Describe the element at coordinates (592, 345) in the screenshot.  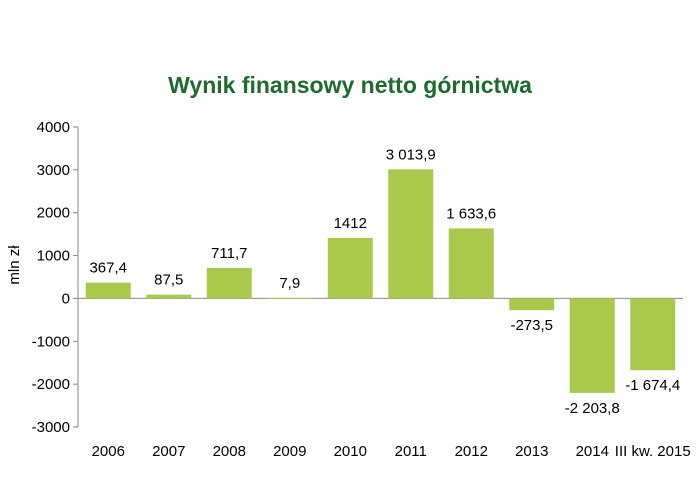
I see `bar-2014` at that location.